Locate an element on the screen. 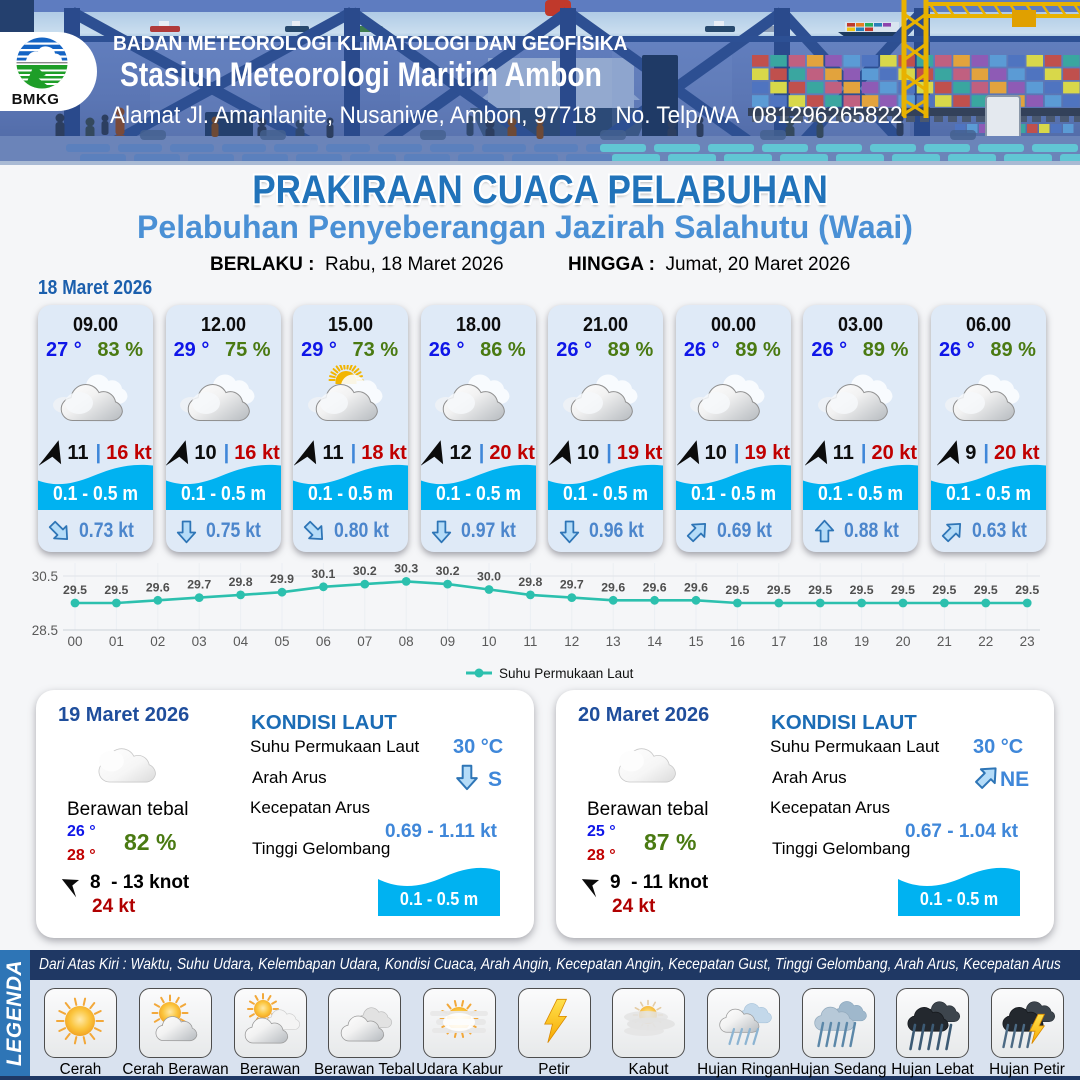  svg-text: 10 is located at coordinates (488, 641).